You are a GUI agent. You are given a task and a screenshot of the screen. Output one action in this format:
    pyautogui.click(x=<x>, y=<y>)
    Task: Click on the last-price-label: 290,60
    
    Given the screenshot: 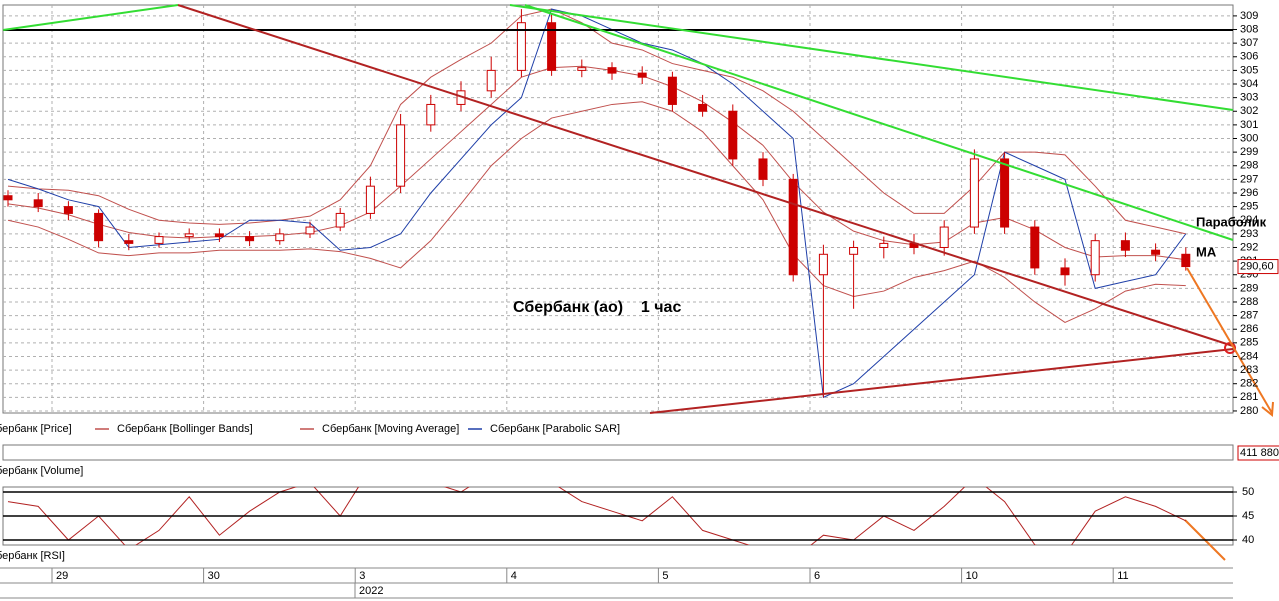 What is the action you would take?
    pyautogui.click(x=1257, y=266)
    